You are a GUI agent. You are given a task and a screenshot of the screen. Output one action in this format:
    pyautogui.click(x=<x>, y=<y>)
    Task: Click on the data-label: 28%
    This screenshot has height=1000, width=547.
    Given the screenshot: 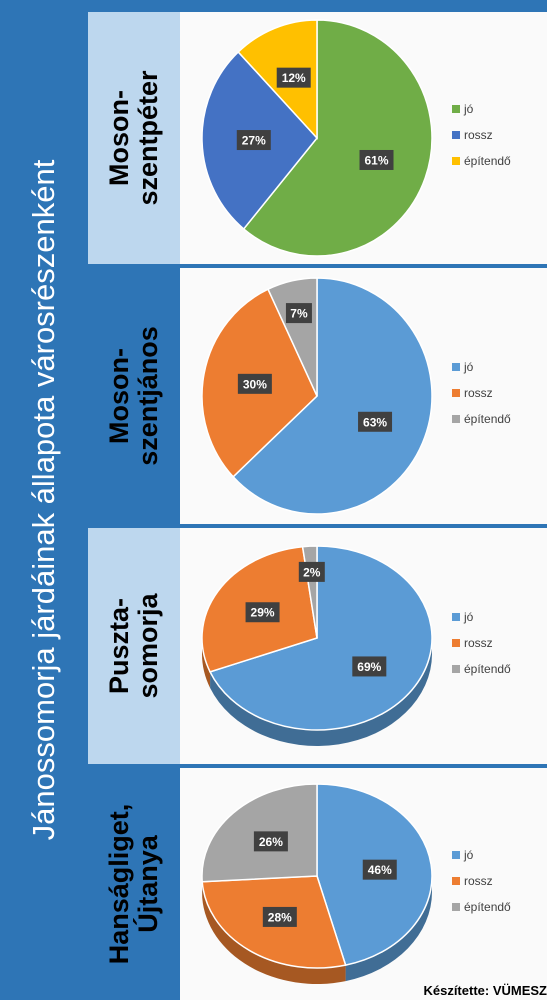 What is the action you would take?
    pyautogui.click(x=280, y=917)
    